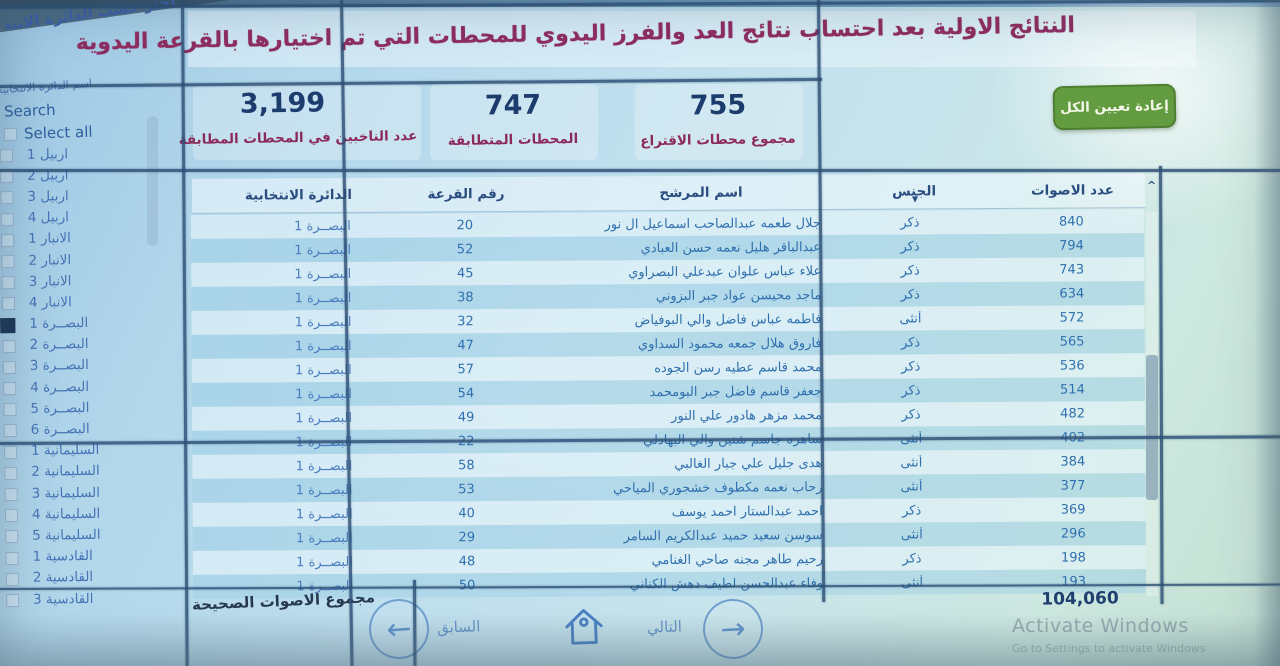  What do you see at coordinates (729, 343) in the screenshot?
I see `candidate-cell: فاروق هلال جمعه محمود السداوي` at bounding box center [729, 343].